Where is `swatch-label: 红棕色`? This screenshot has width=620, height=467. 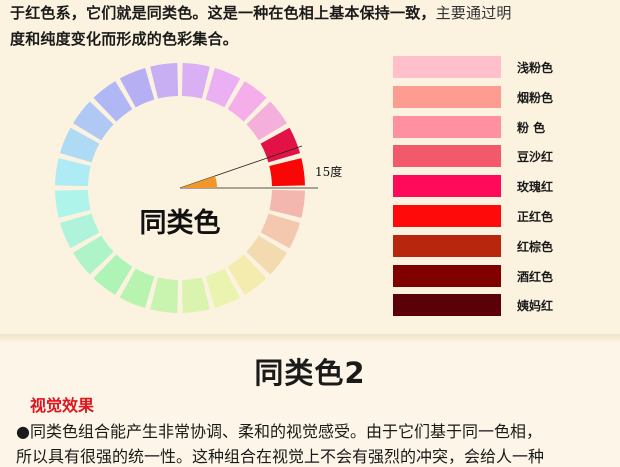 swatch-label: 红棕色 is located at coordinates (535, 246).